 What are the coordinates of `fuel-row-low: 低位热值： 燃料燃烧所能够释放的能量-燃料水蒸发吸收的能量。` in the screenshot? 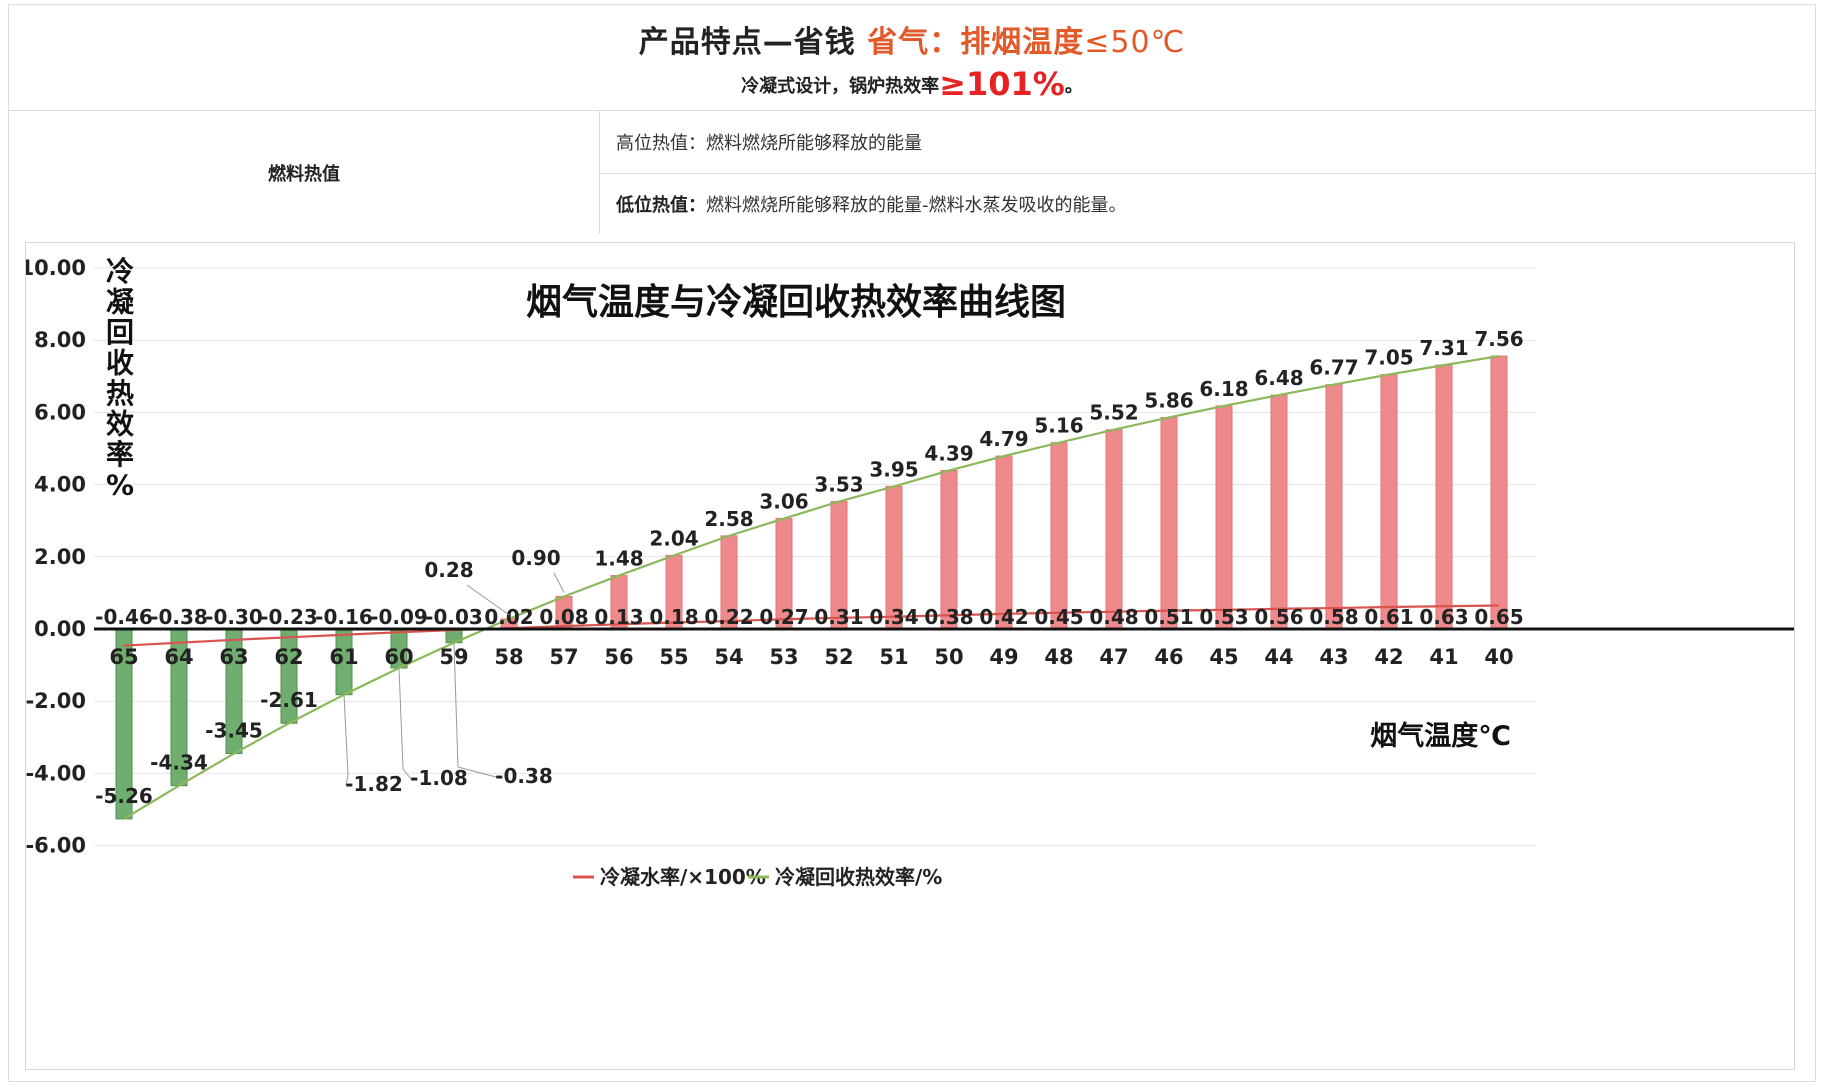 It's located at (1207, 204).